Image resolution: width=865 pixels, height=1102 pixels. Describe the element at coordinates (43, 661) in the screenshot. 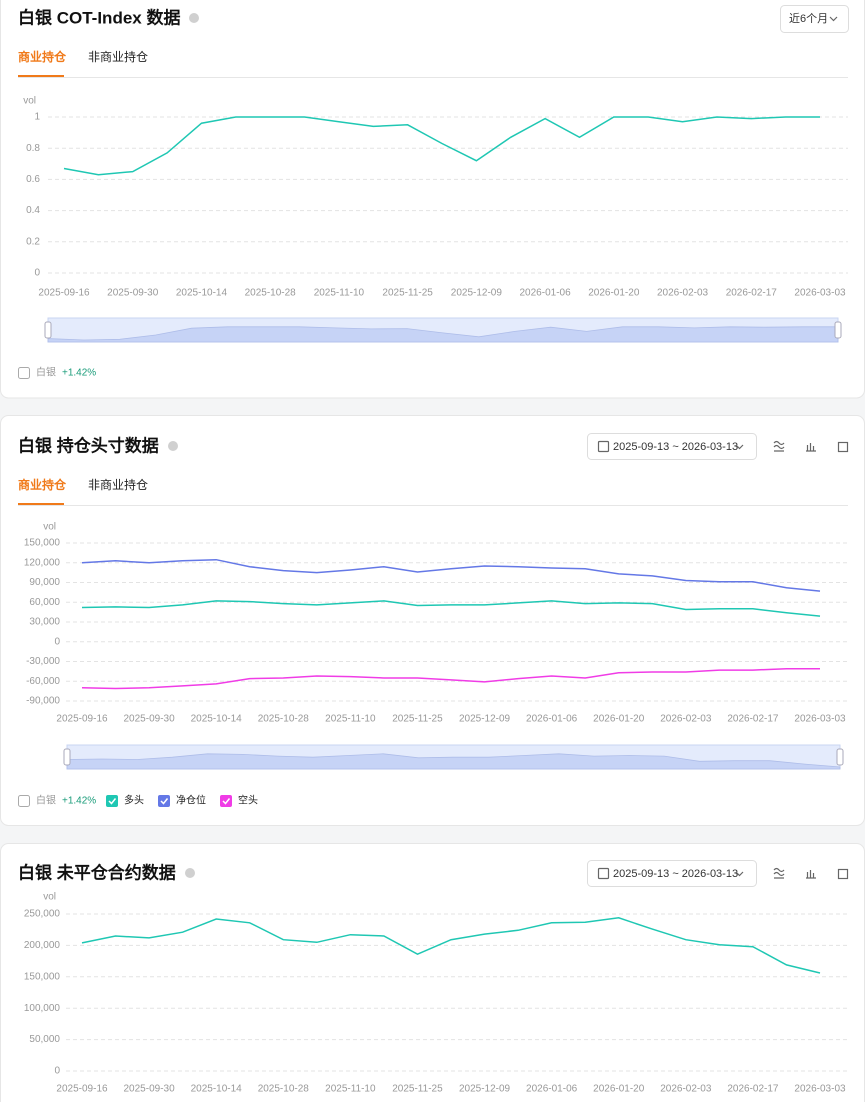

I see `y-tick-label: -30,000` at that location.